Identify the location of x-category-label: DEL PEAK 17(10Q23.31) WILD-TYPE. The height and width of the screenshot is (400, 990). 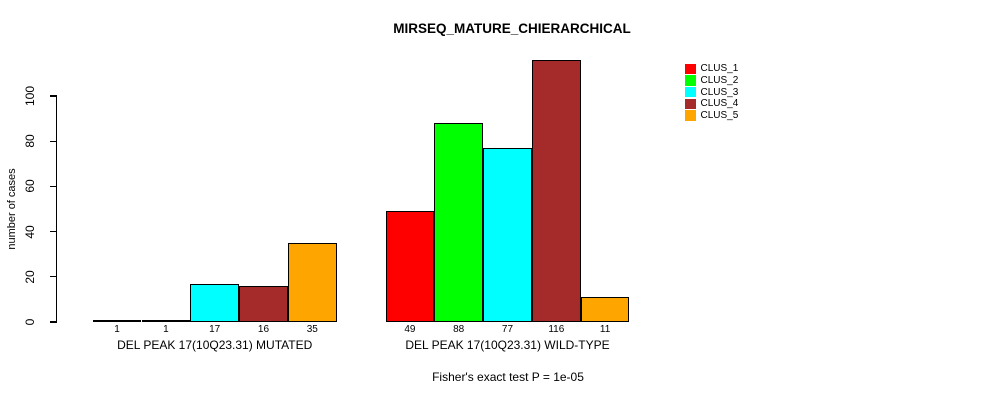
(507, 345).